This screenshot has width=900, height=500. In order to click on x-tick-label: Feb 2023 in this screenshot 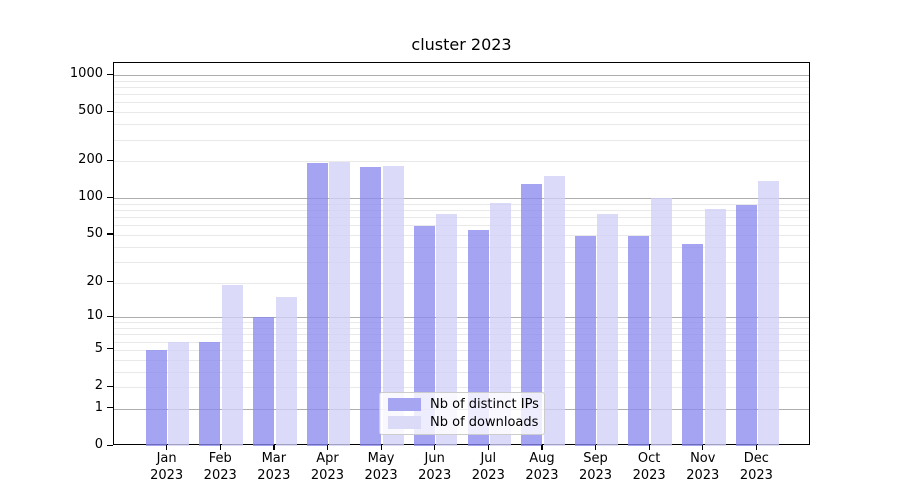, I will do `click(220, 467)`.